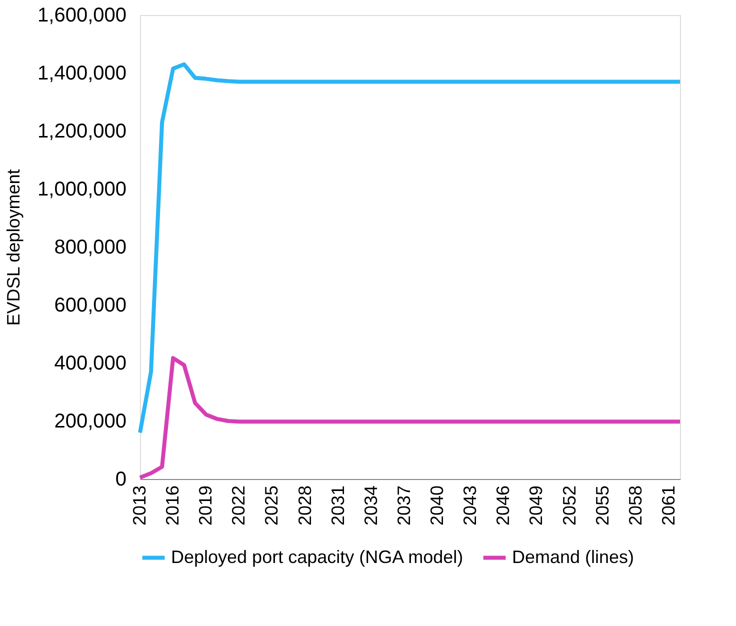 The width and height of the screenshot is (736, 626). What do you see at coordinates (404, 506) in the screenshot?
I see `x-tick-label: 2037` at bounding box center [404, 506].